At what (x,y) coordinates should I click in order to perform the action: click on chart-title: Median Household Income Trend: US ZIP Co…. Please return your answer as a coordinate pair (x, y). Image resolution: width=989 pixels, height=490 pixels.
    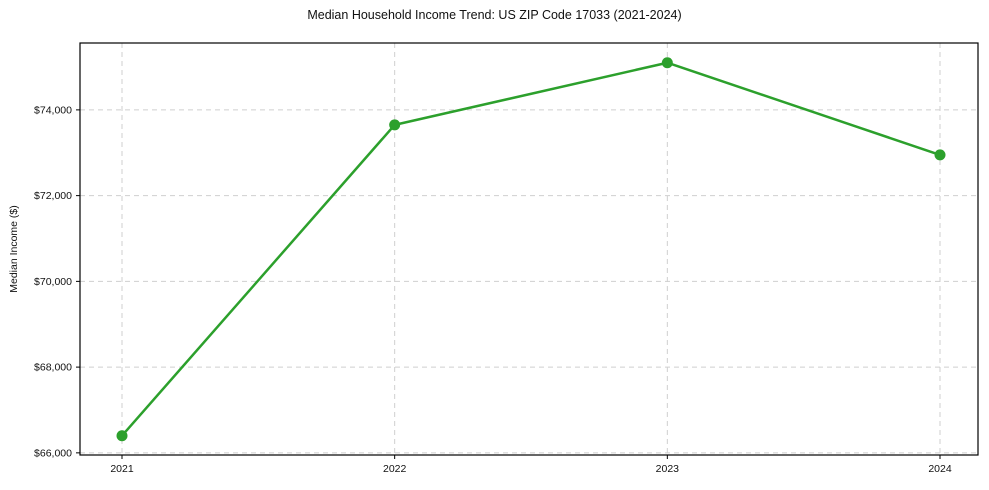
    Looking at the image, I should click on (494, 15).